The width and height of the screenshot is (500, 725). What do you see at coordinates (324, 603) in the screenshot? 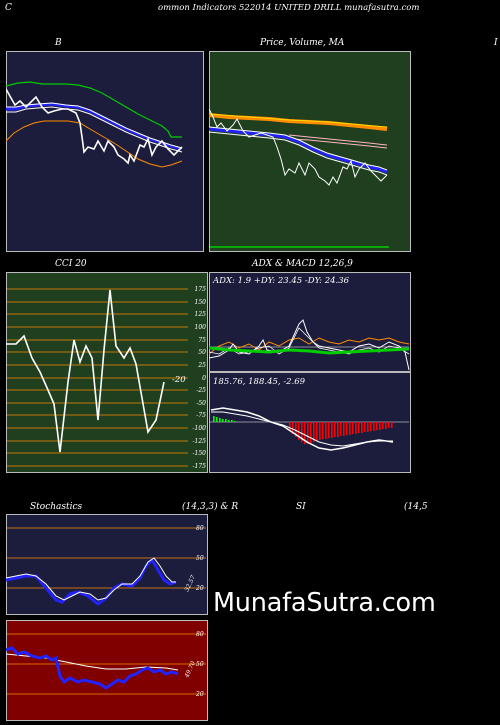
I see `brand-watermark: MunafaSutra.com` at bounding box center [324, 603].